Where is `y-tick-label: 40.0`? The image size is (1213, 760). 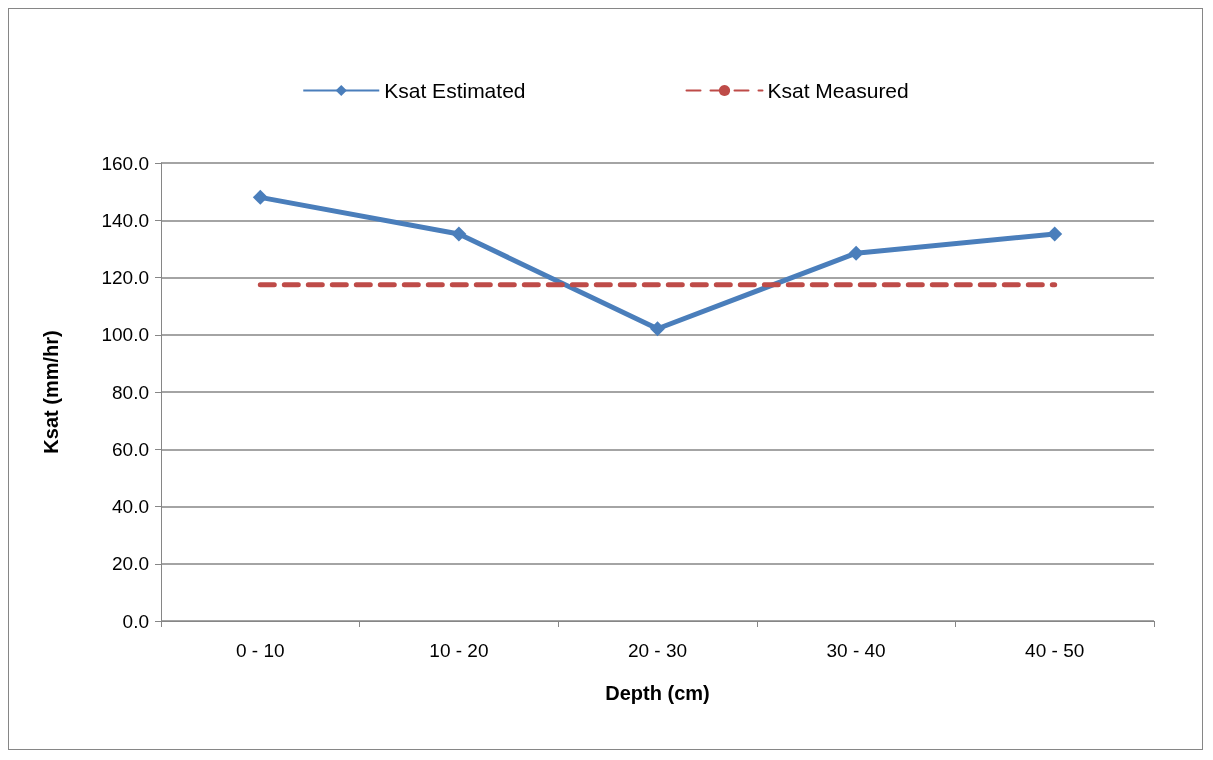 y-tick-label: 40.0 is located at coordinates (130, 506).